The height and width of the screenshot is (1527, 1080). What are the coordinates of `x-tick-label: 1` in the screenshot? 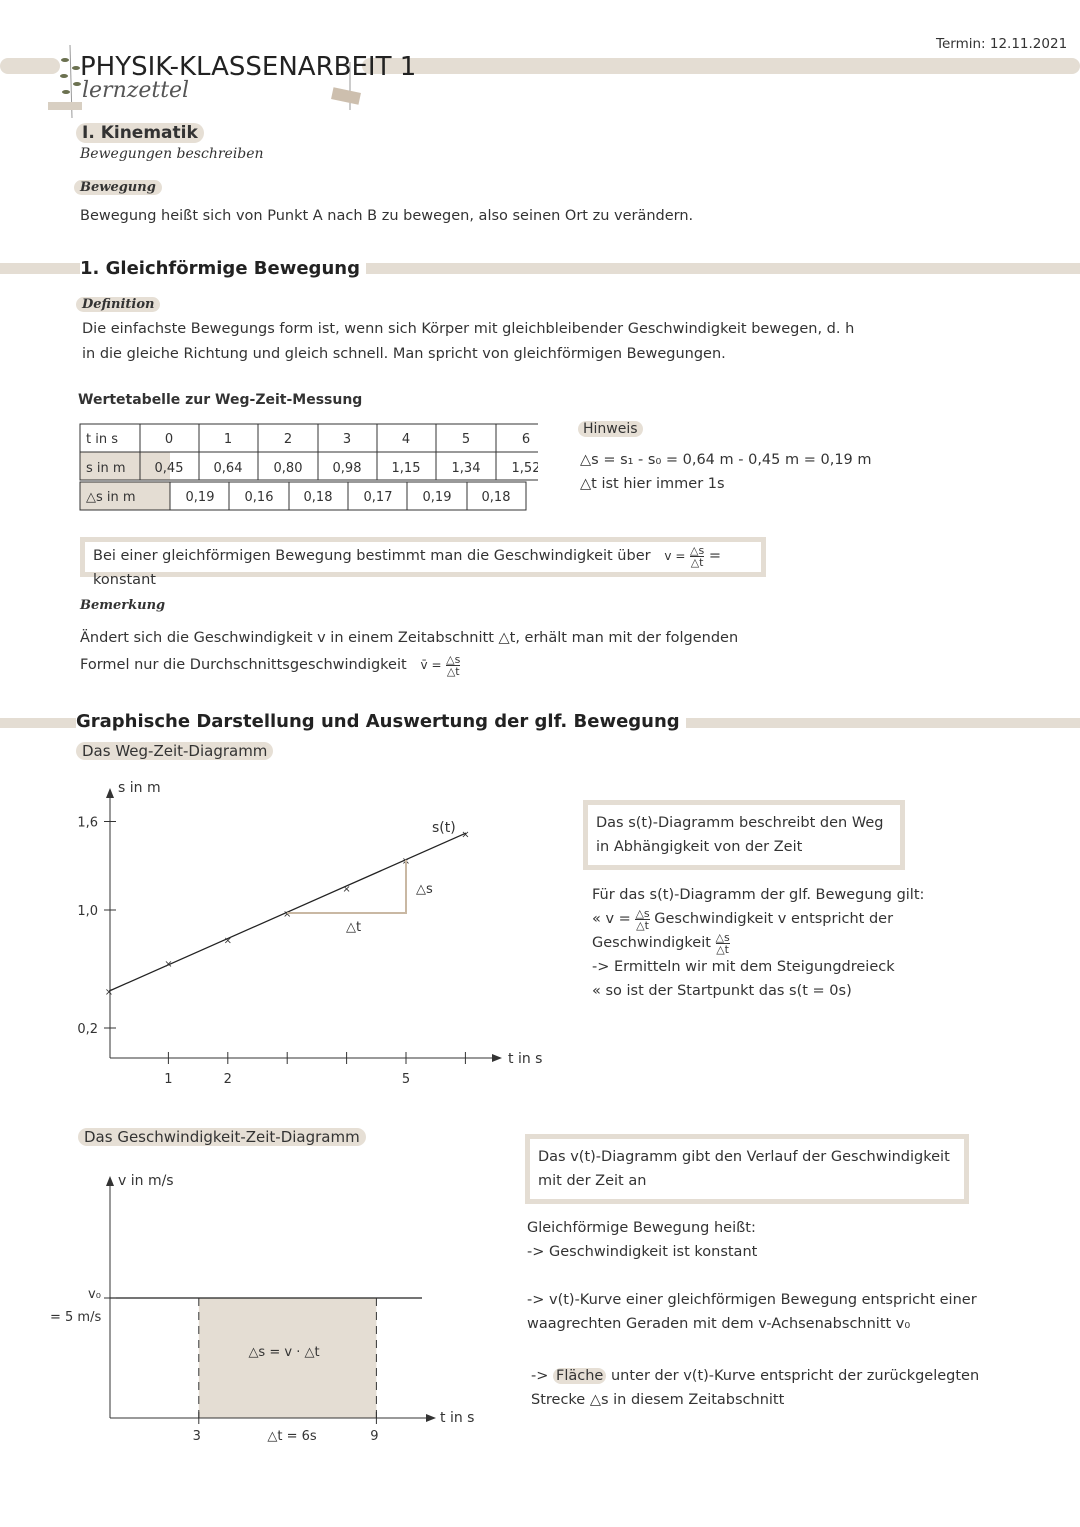 It's located at (168, 1079).